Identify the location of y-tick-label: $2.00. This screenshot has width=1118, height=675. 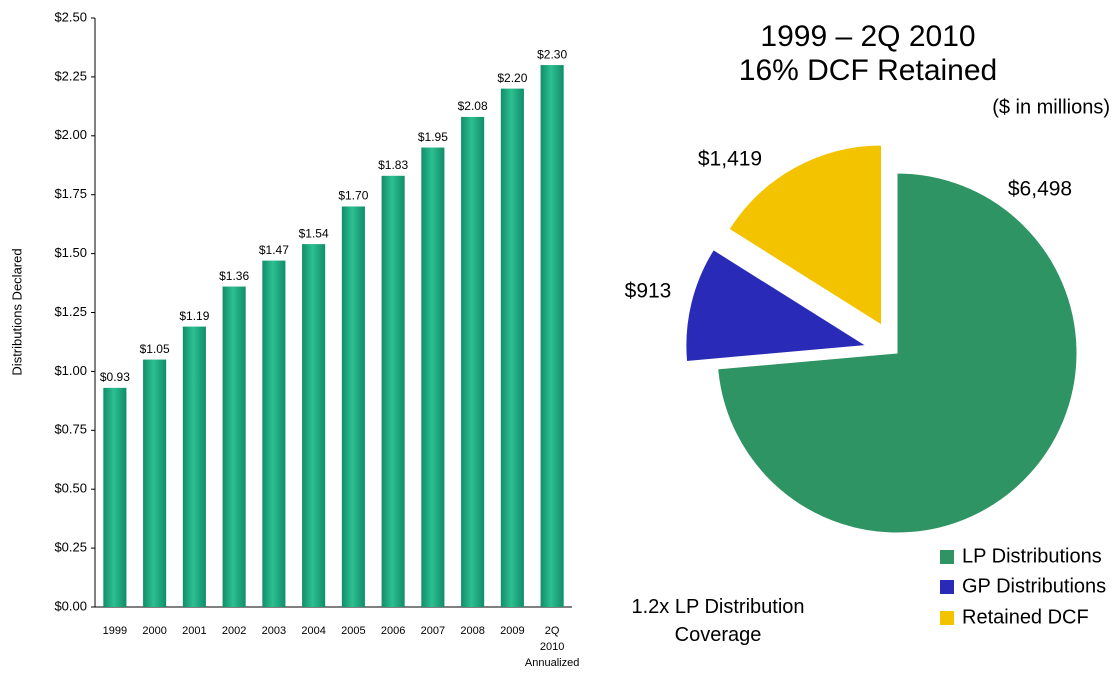
(70, 134).